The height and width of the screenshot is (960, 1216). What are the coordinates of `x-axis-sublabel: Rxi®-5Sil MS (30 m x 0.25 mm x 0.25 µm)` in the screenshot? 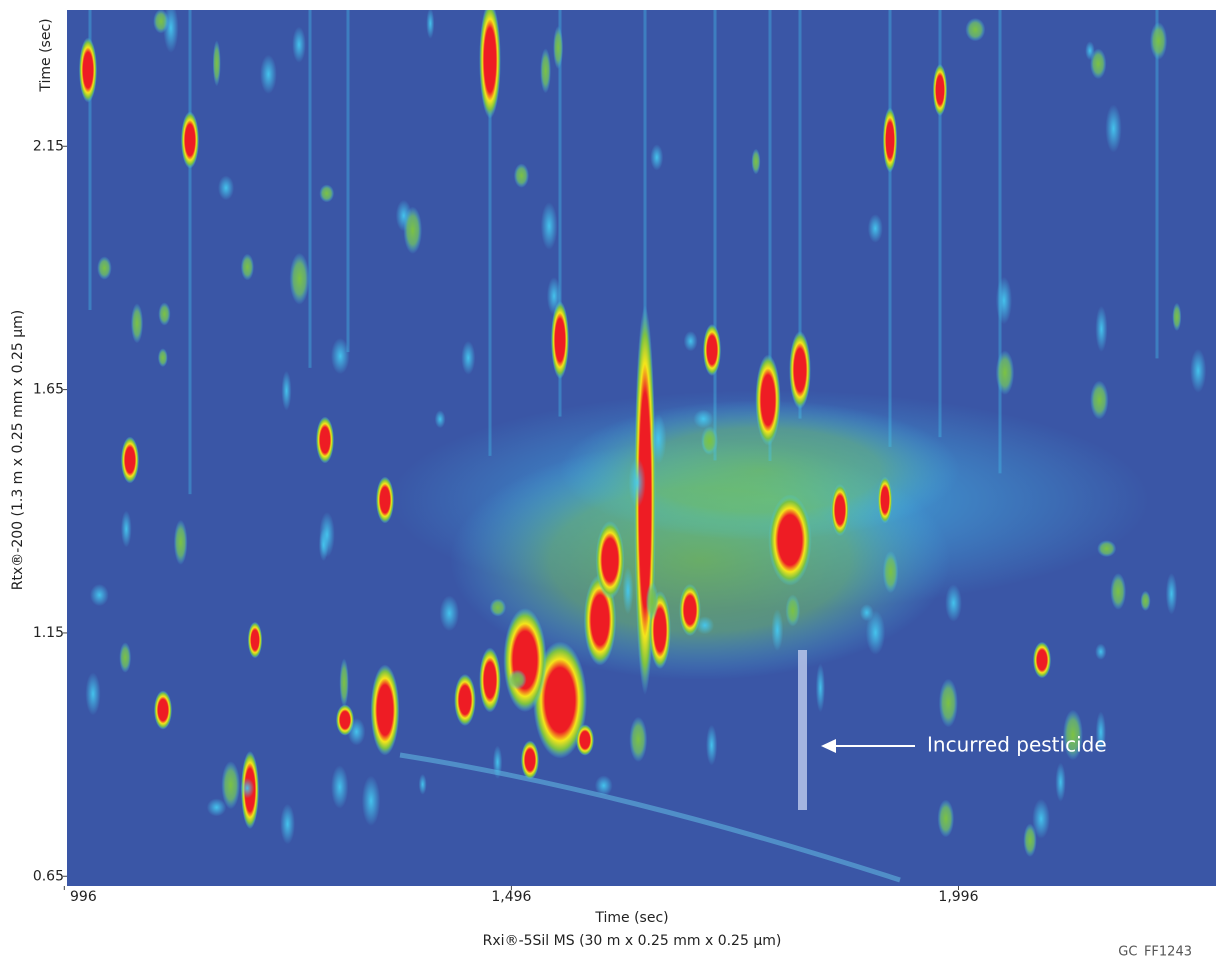 It's located at (632, 941).